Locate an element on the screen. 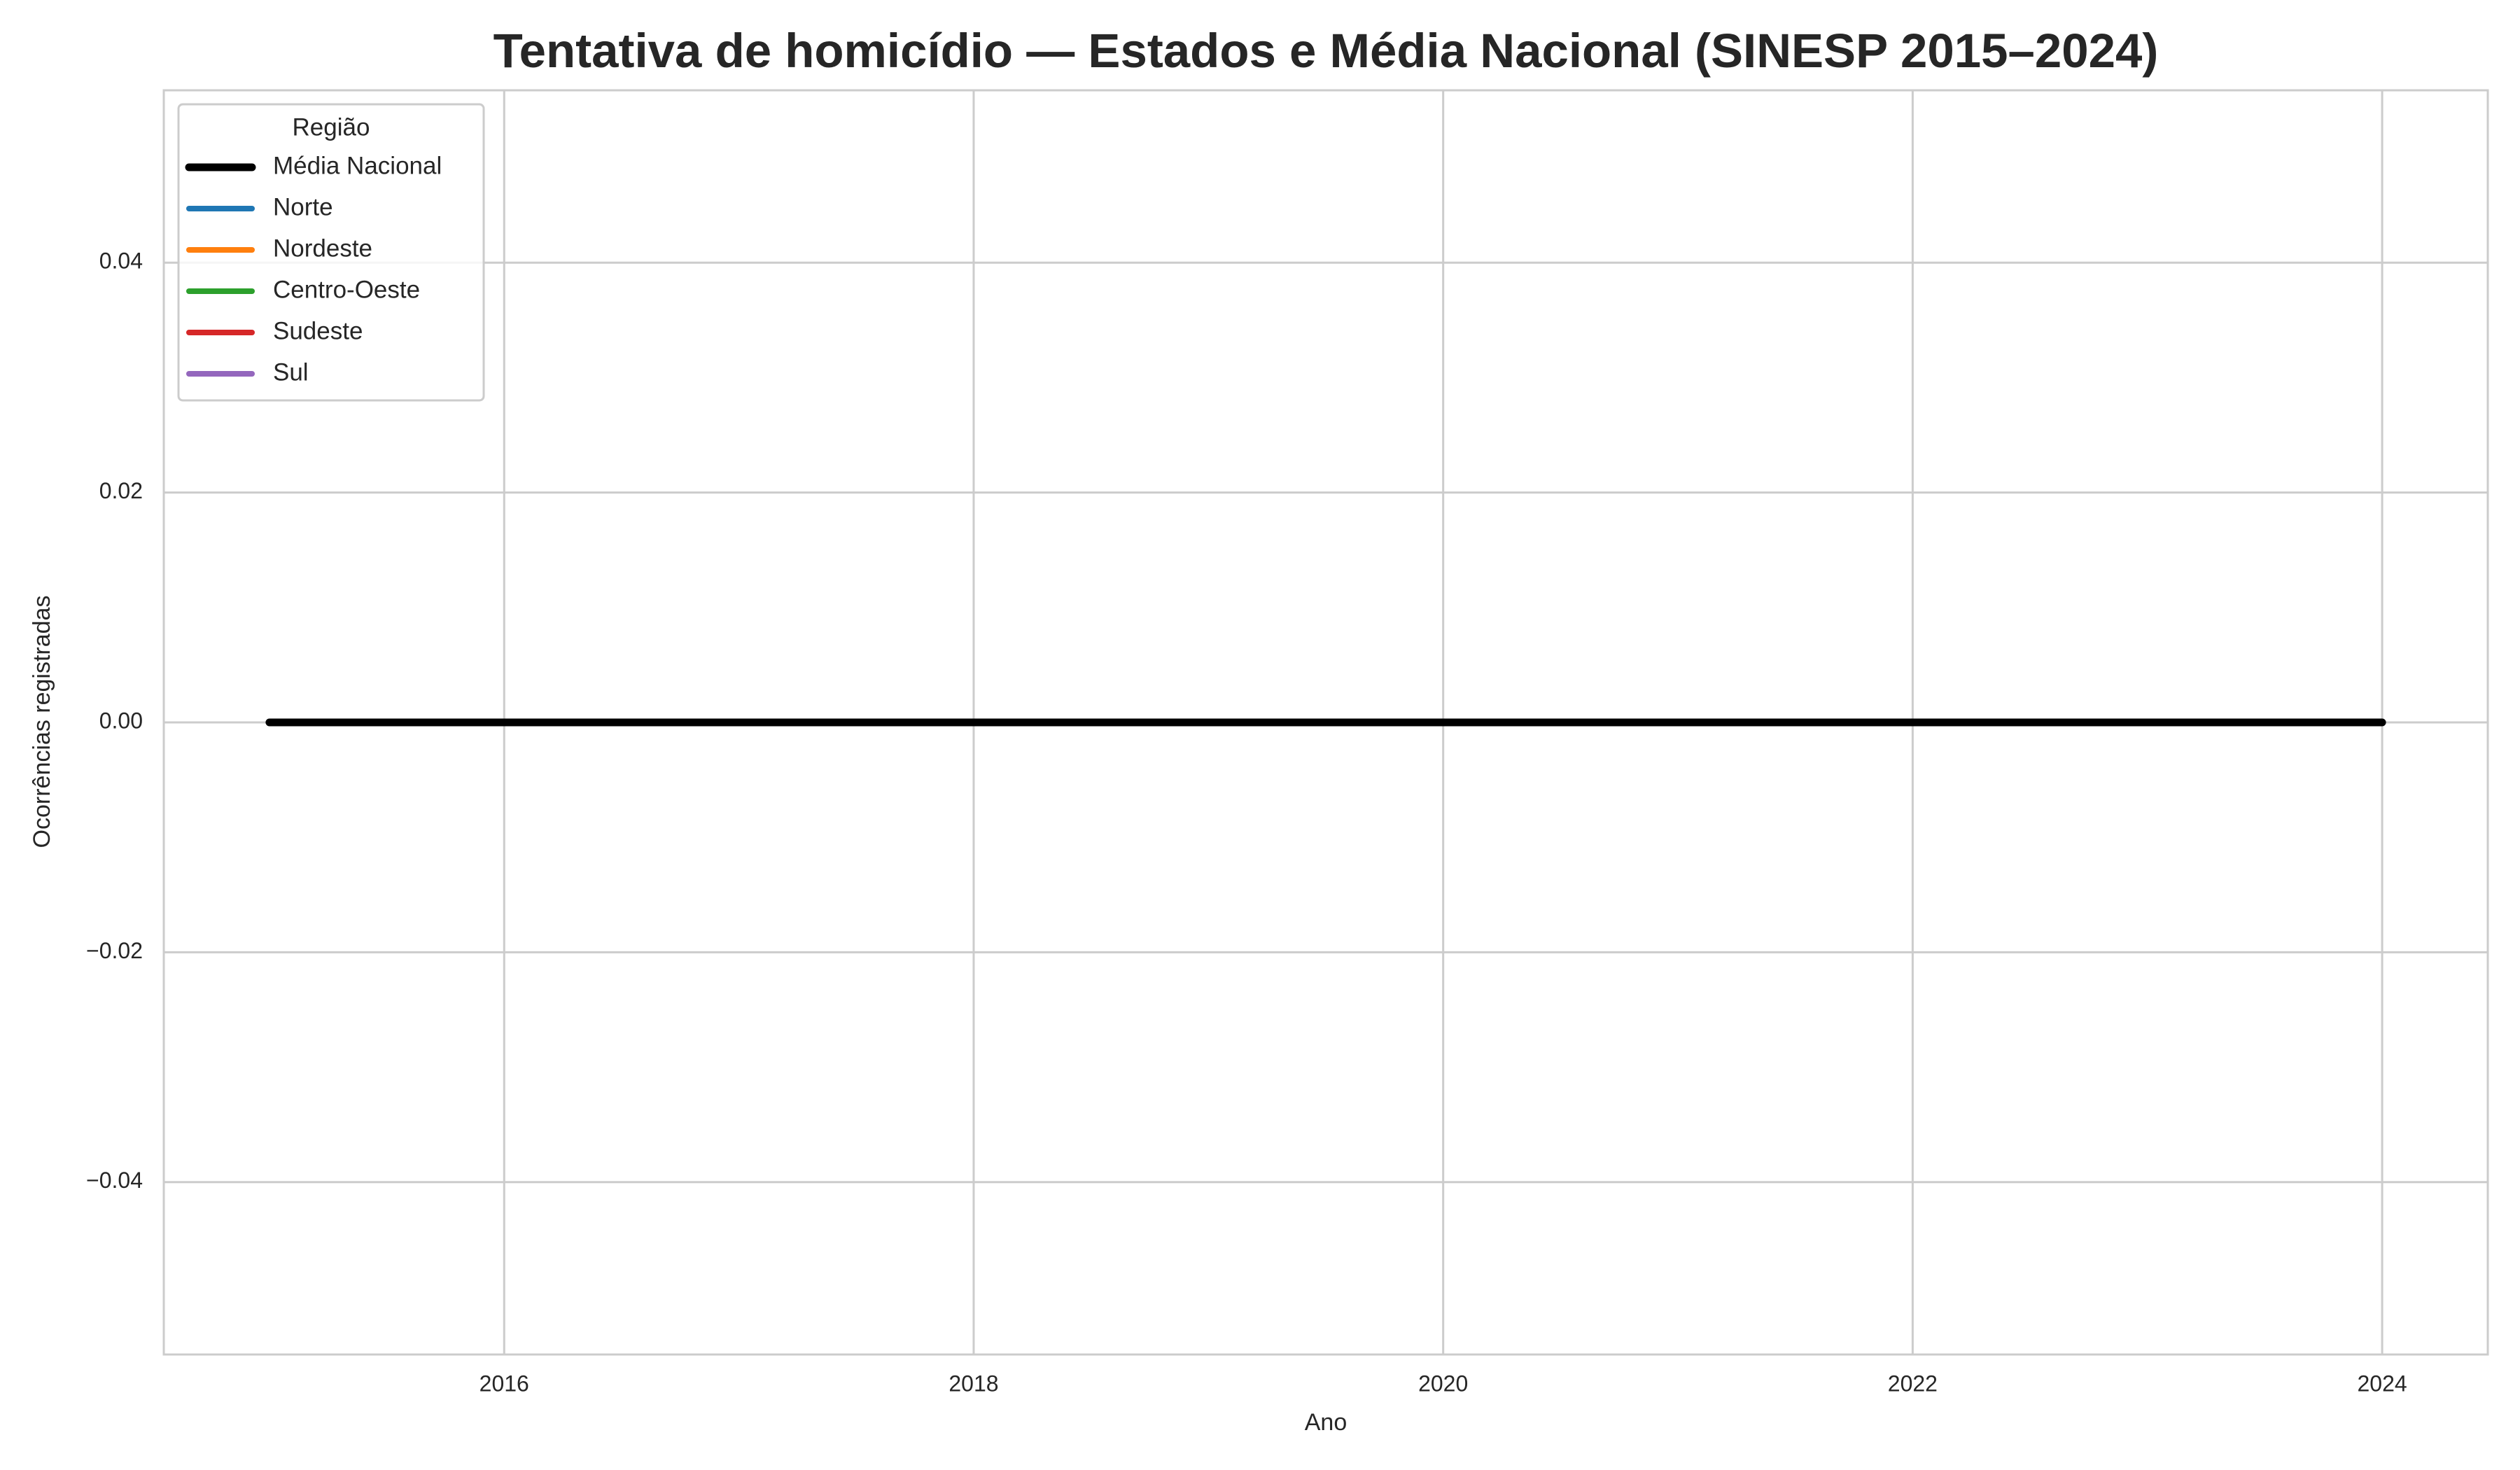  y-tick-label: −0.04 is located at coordinates (114, 1180).